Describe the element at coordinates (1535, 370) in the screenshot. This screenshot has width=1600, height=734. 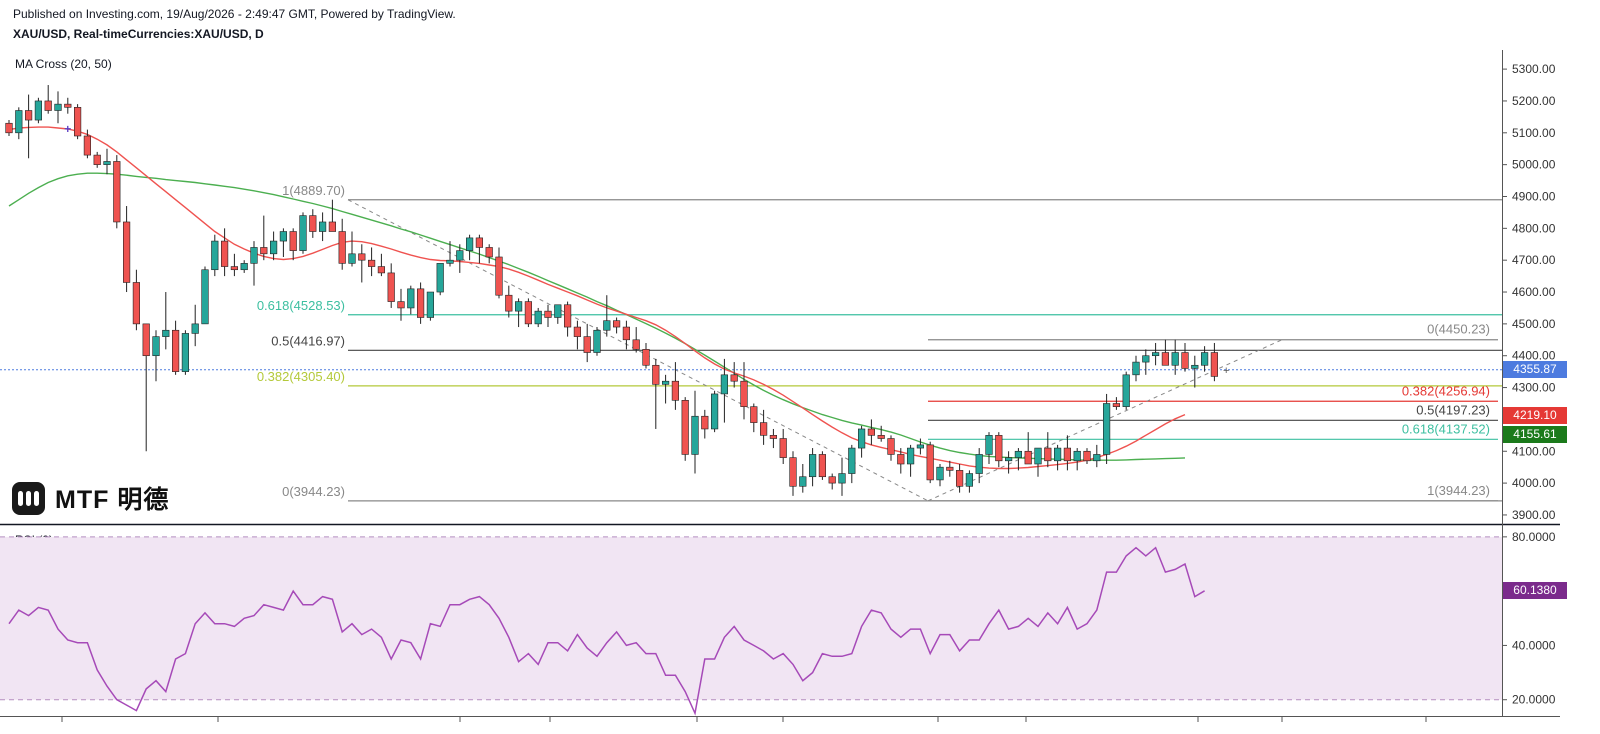
I see `current-price-tag: 4355.87` at that location.